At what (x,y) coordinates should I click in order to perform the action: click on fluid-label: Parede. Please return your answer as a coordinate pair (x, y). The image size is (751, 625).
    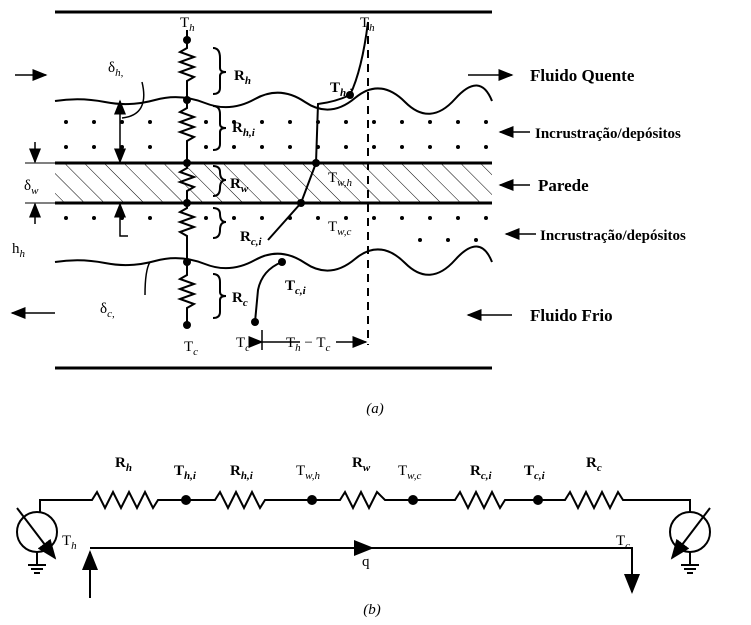
    Looking at the image, I should click on (563, 185).